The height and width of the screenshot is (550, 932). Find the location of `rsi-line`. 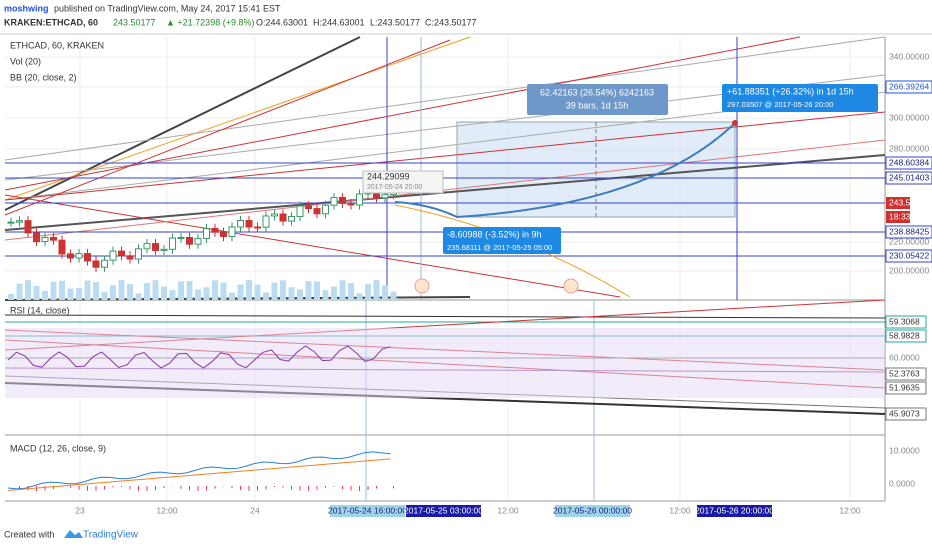

rsi-line is located at coordinates (199, 357).